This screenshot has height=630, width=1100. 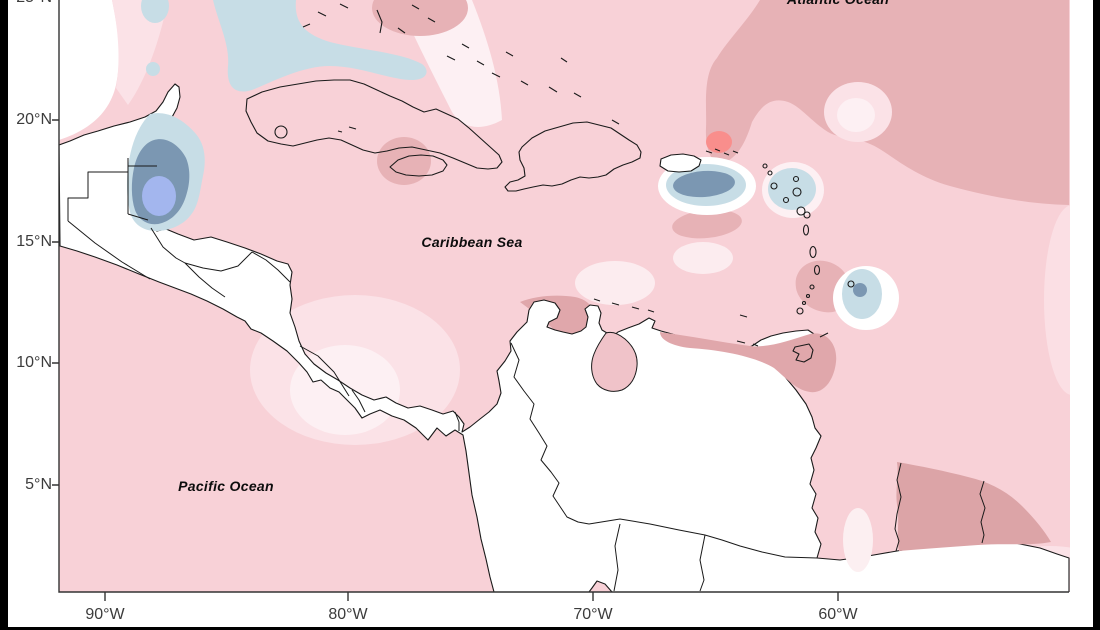 What do you see at coordinates (418, 165) in the screenshot?
I see `jamaica-outline` at bounding box center [418, 165].